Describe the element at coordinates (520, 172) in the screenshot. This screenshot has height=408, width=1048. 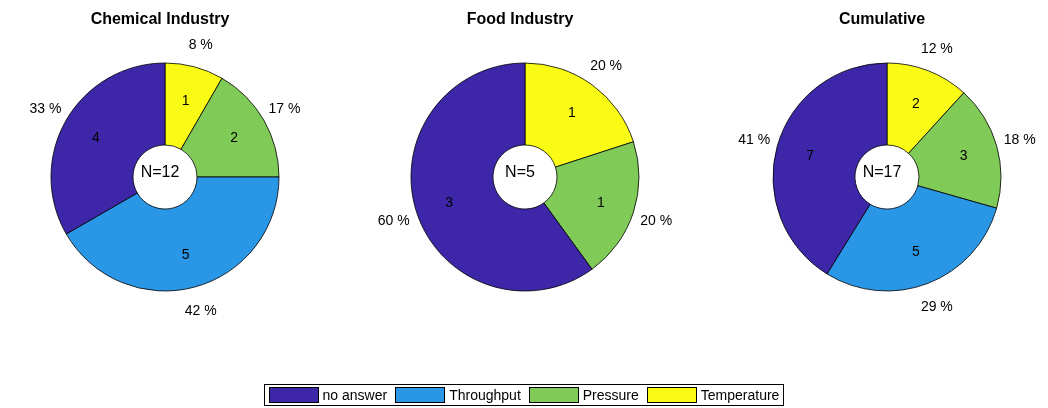
I see `text: N=5` at that location.